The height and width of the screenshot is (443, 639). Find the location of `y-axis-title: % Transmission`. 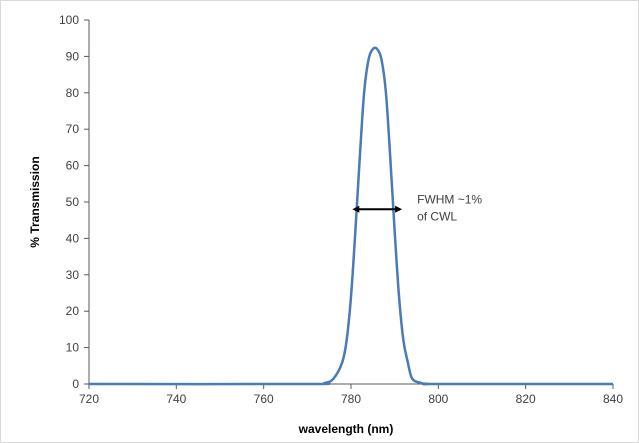

y-axis-title: % Transmission is located at coordinates (35, 201).